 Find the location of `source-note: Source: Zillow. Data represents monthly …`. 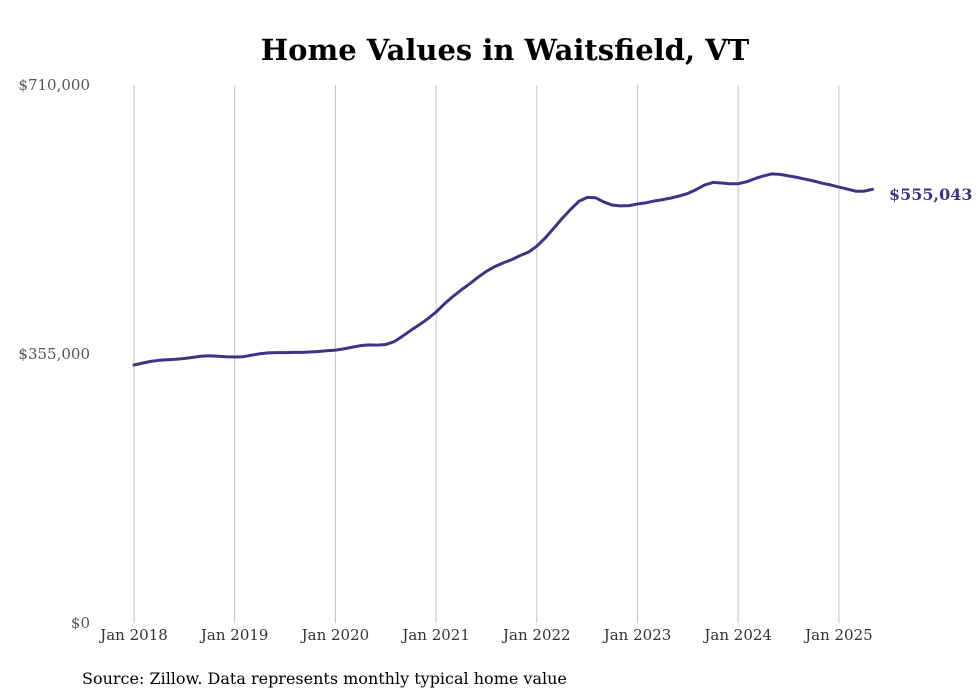

source-note: Source: Zillow. Data represents monthly … is located at coordinates (324, 678).